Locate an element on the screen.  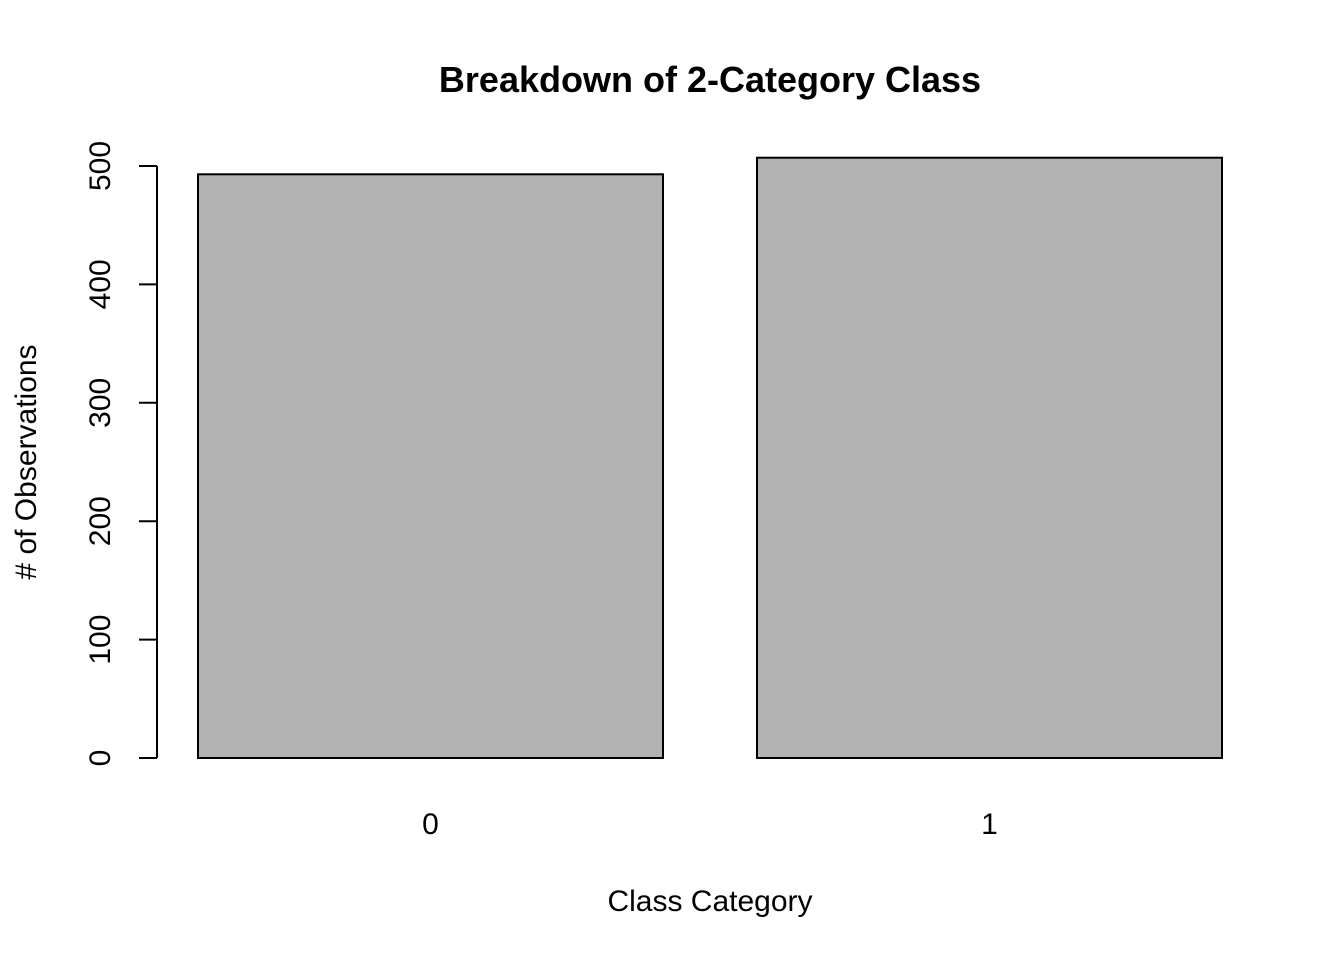
y-tick-label: 300 is located at coordinates (100, 403).